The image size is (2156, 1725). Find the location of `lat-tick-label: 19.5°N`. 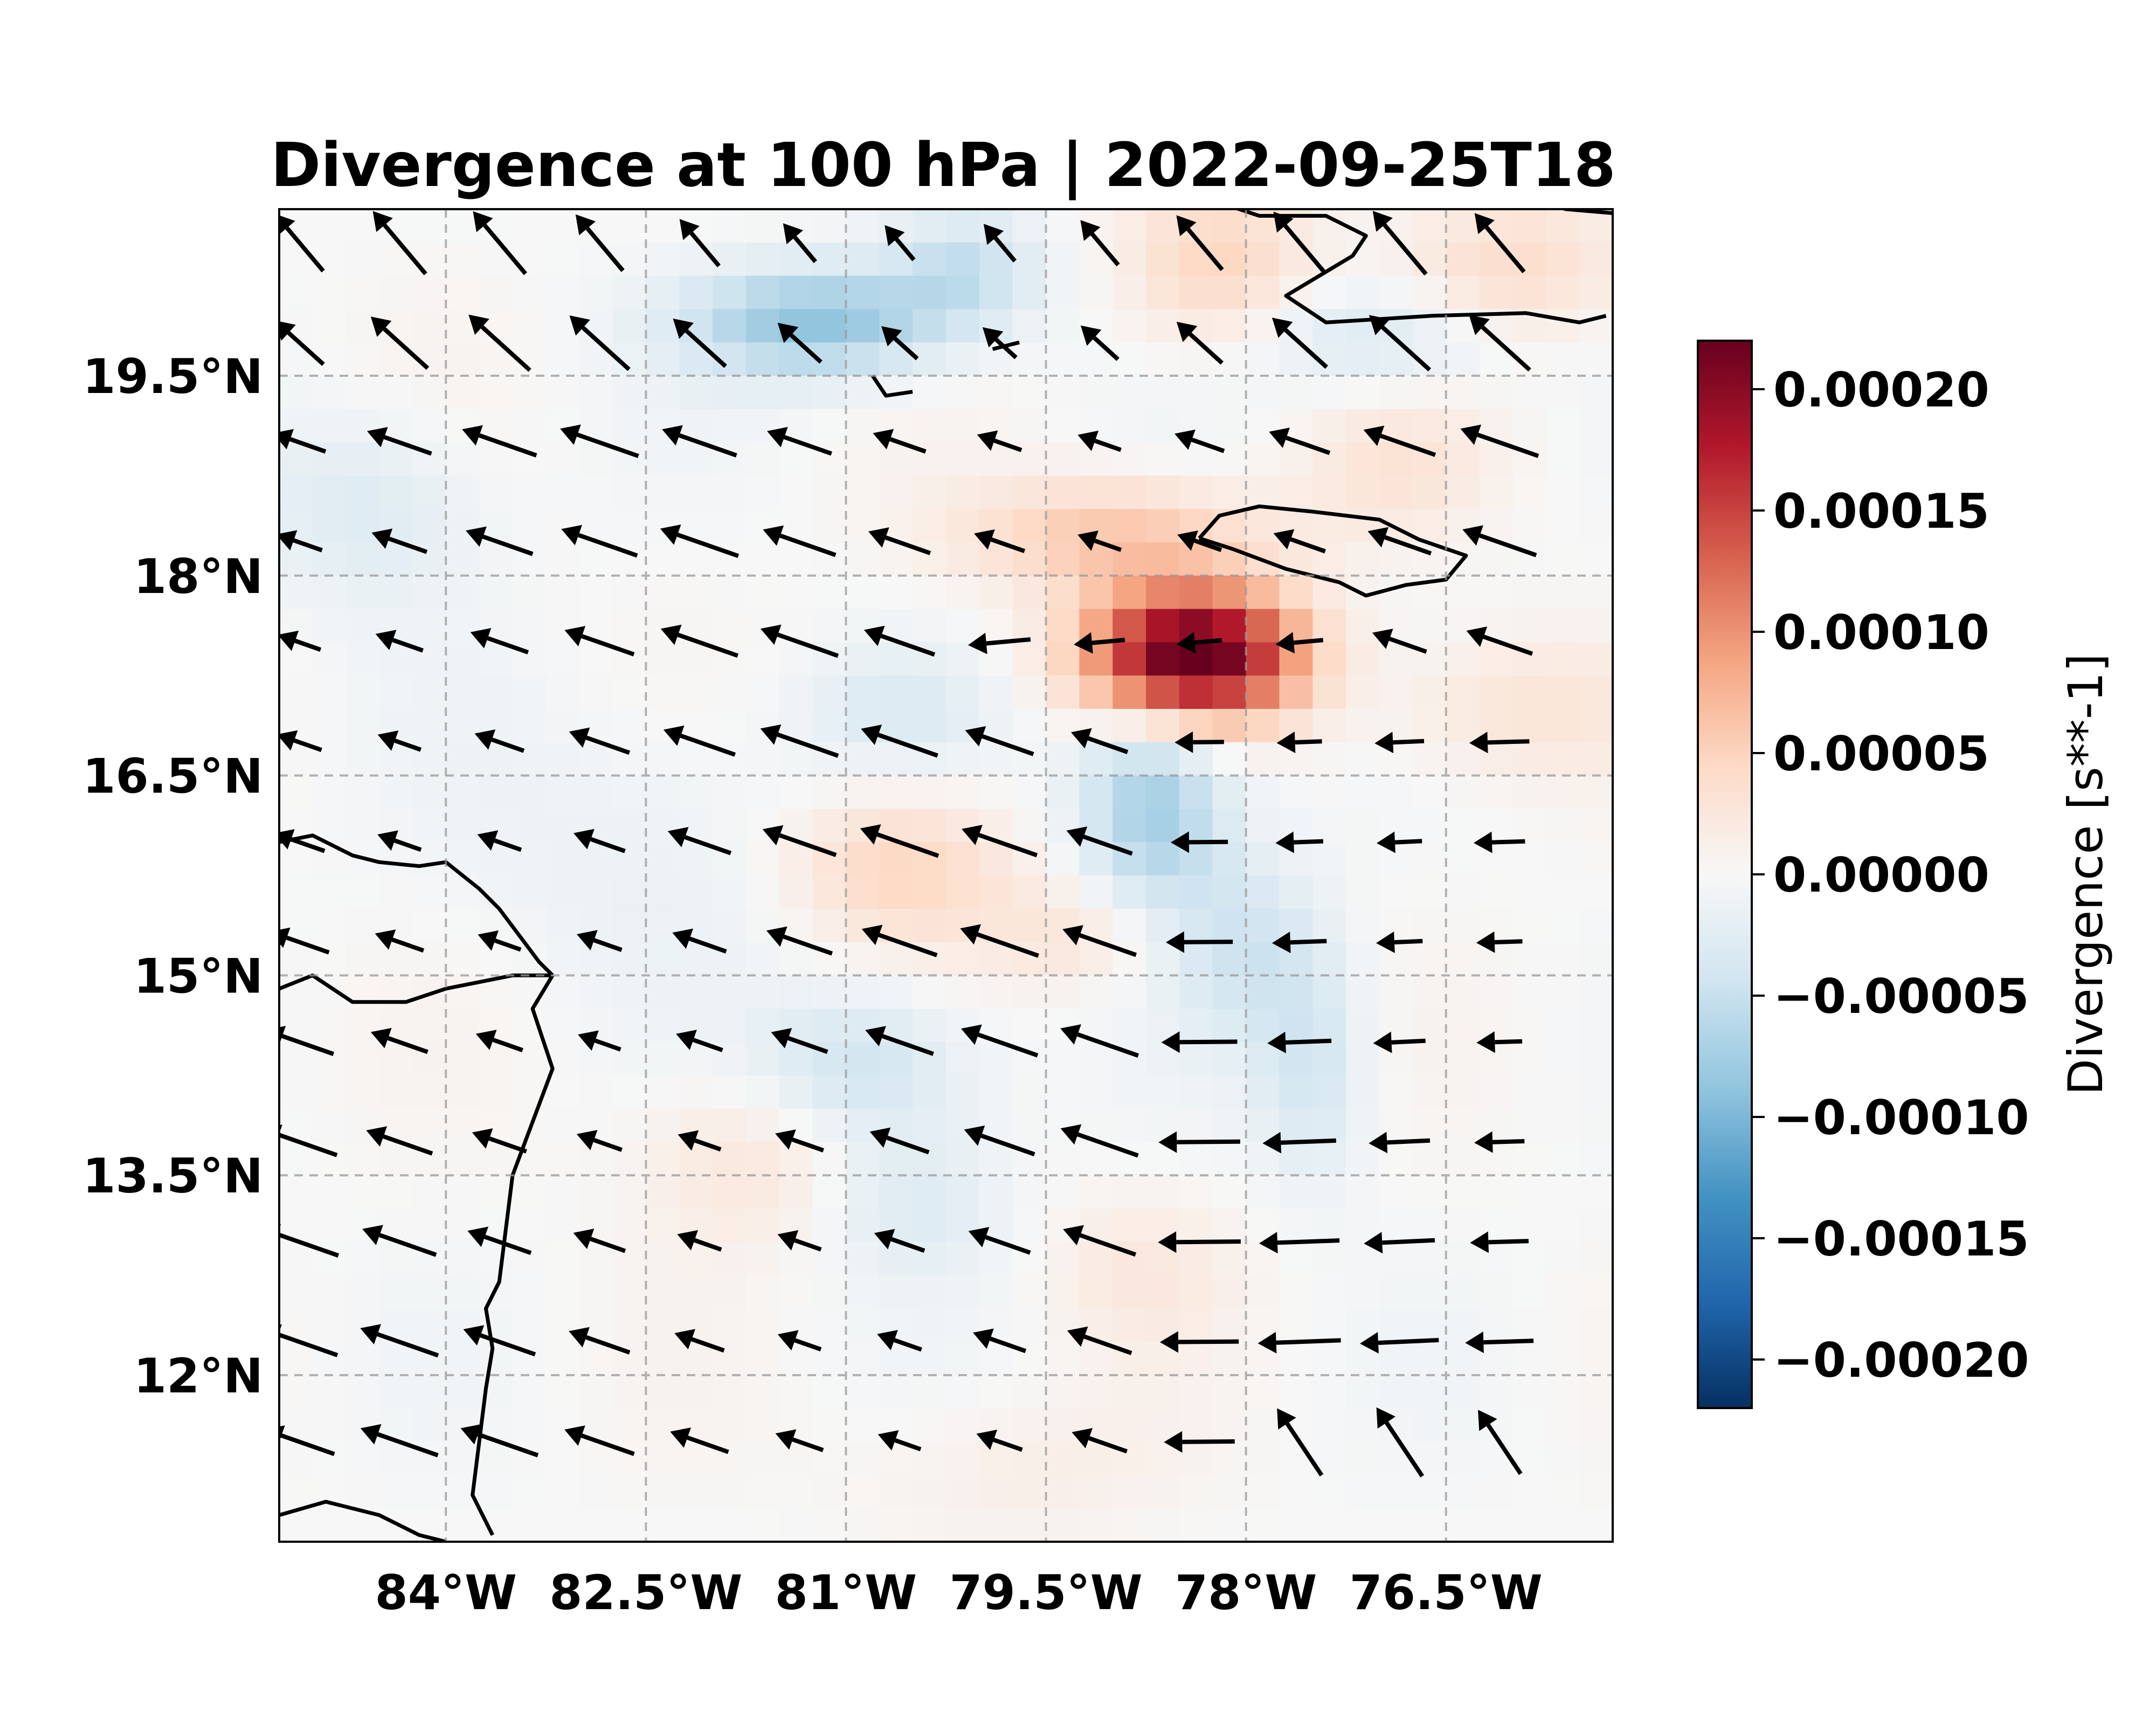

lat-tick-label: 19.5°N is located at coordinates (172, 376).